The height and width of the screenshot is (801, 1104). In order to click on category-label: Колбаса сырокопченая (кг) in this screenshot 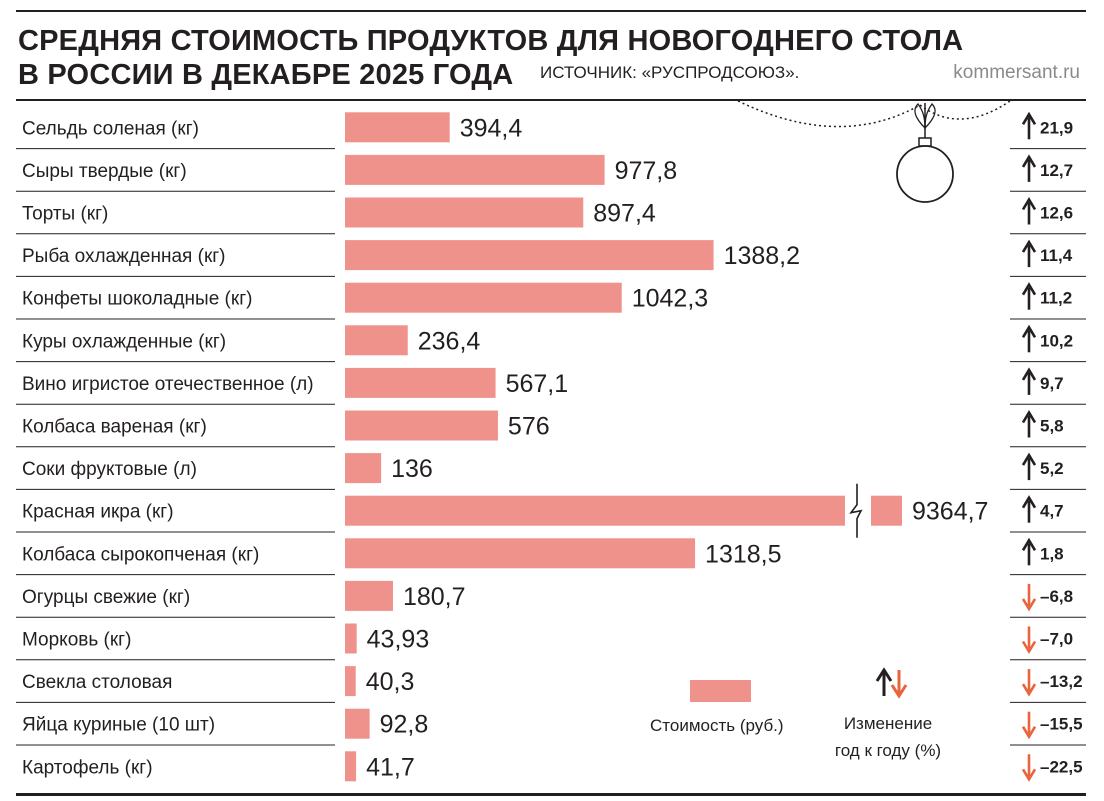, I will do `click(140, 554)`.